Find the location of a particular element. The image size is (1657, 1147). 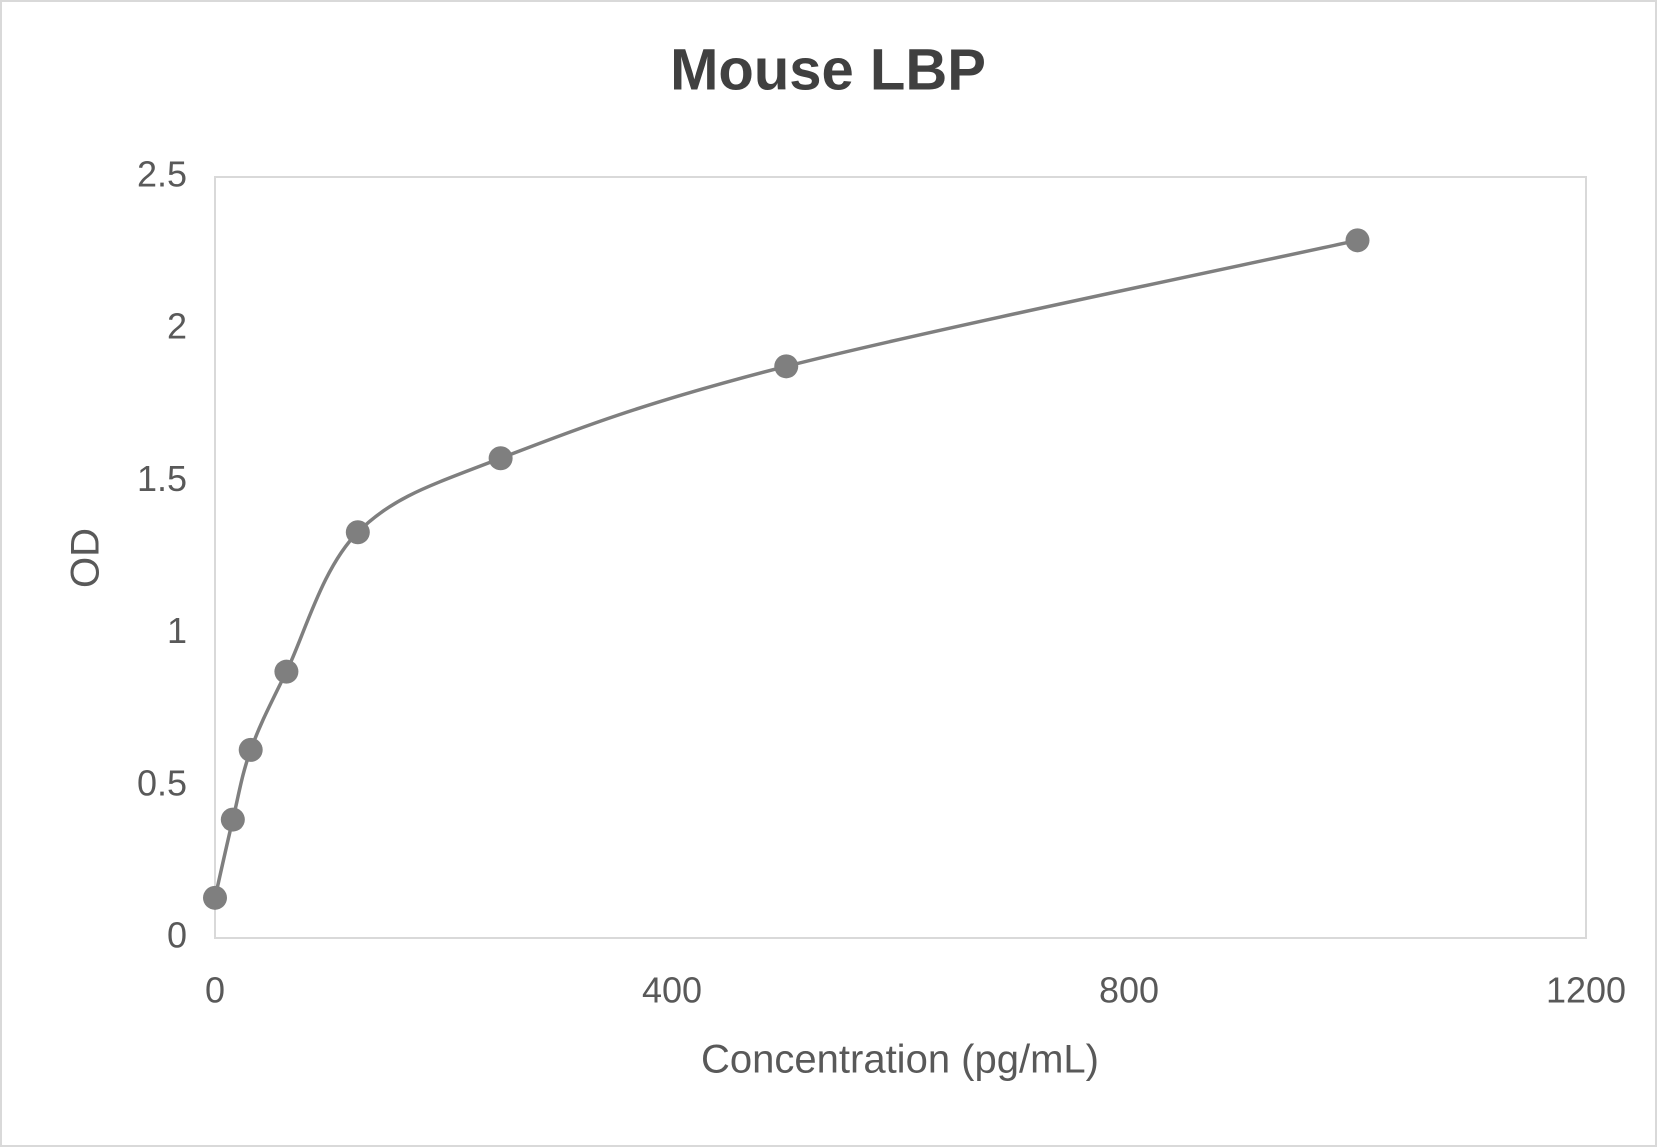

y-axis-label: OD is located at coordinates (86, 558).